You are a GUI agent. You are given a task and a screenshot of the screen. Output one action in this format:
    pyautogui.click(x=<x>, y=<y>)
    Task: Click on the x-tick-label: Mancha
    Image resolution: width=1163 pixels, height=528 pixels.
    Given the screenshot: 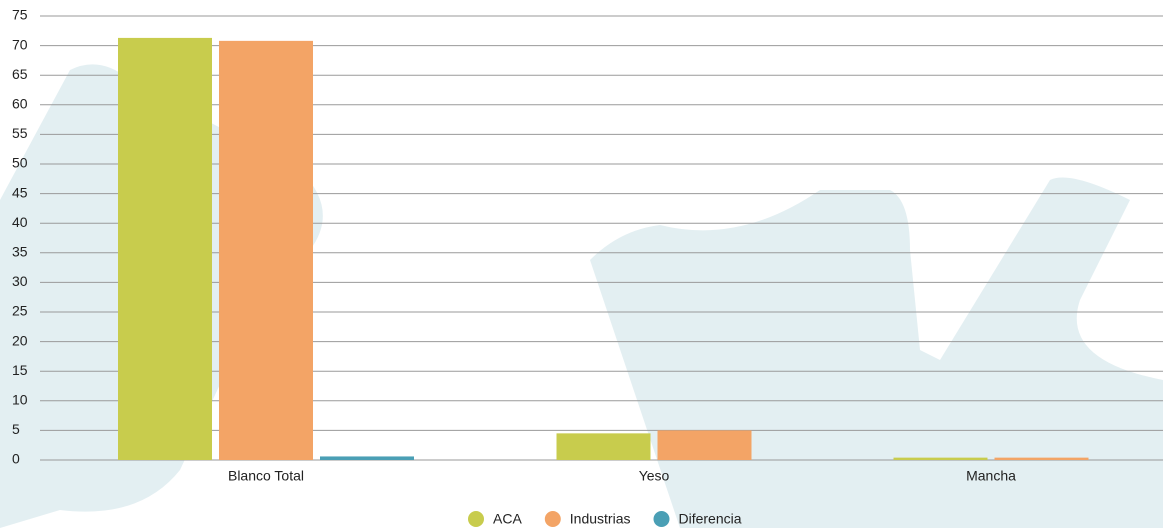 What is the action you would take?
    pyautogui.click(x=991, y=476)
    